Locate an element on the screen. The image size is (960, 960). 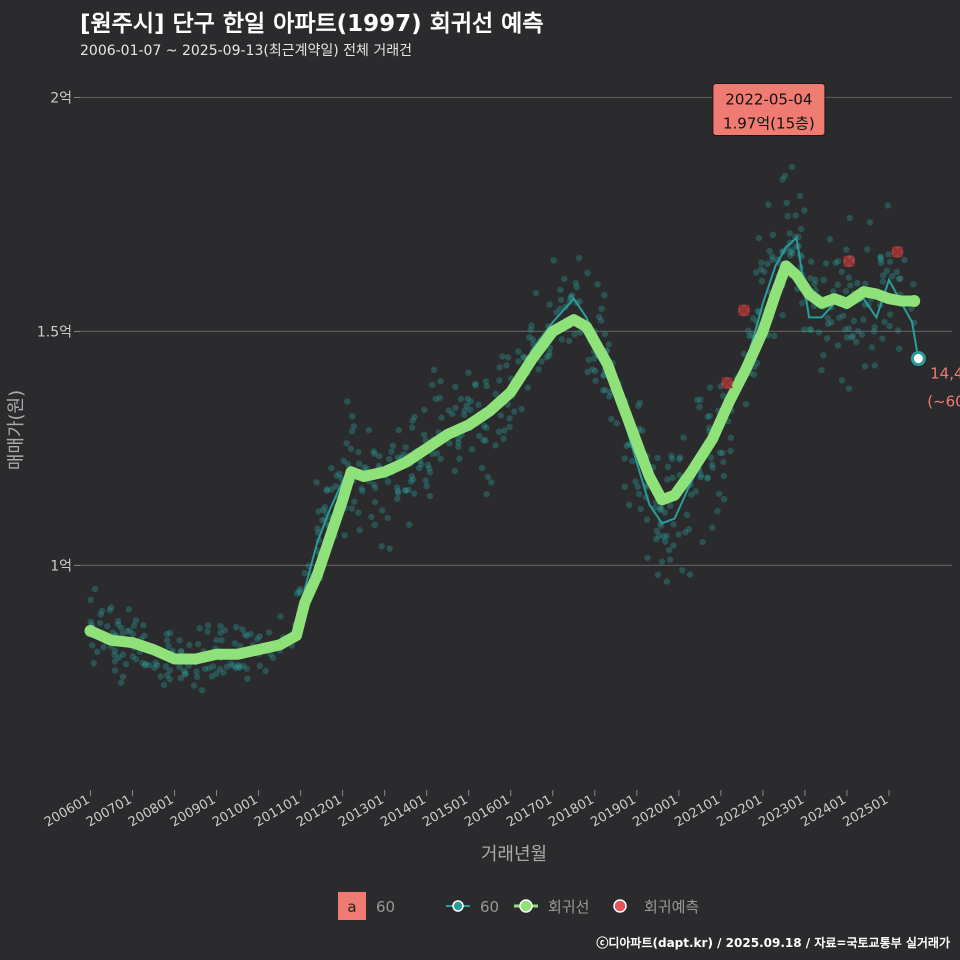
x-tick-label: 201701 is located at coordinates (529, 811).